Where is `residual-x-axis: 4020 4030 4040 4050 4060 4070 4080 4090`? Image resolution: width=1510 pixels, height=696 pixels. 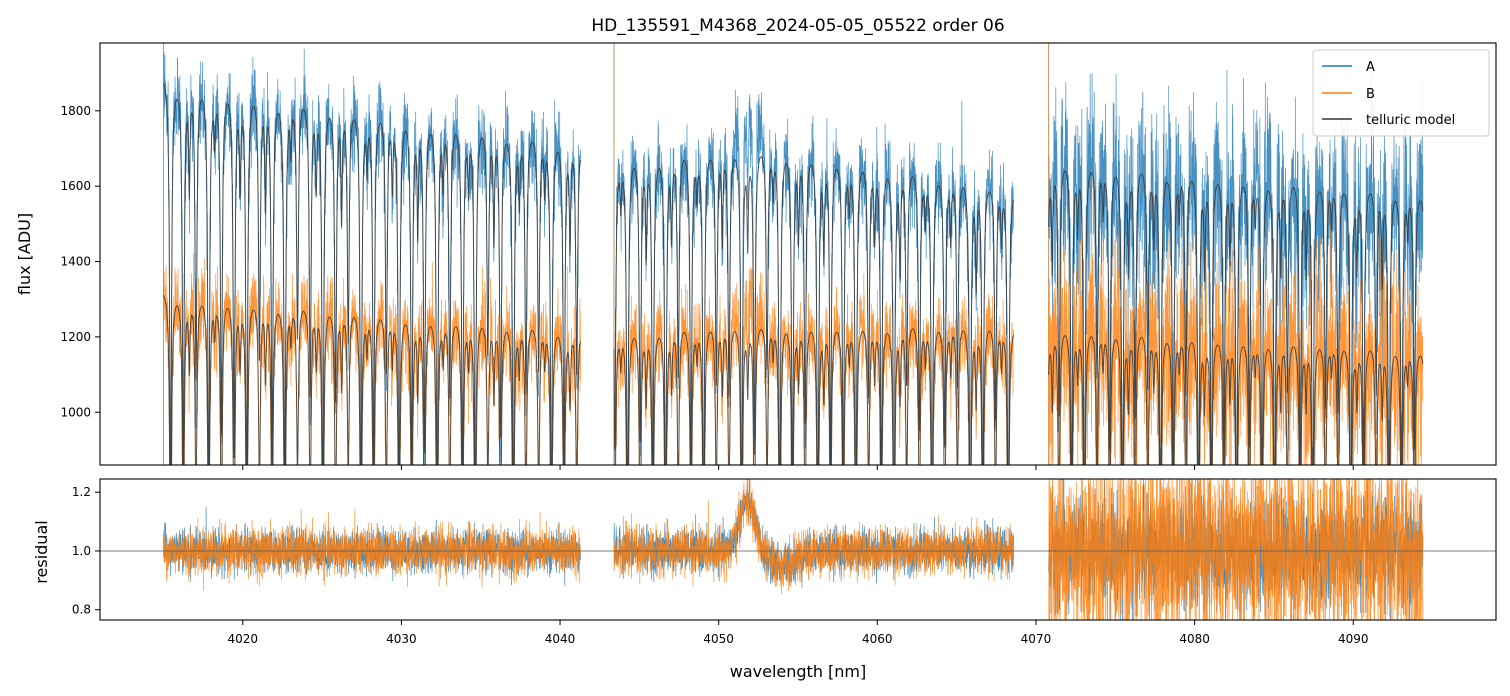
residual-x-axis: 4020 4030 4040 4050 4060 4070 4080 4090 is located at coordinates (798, 633).